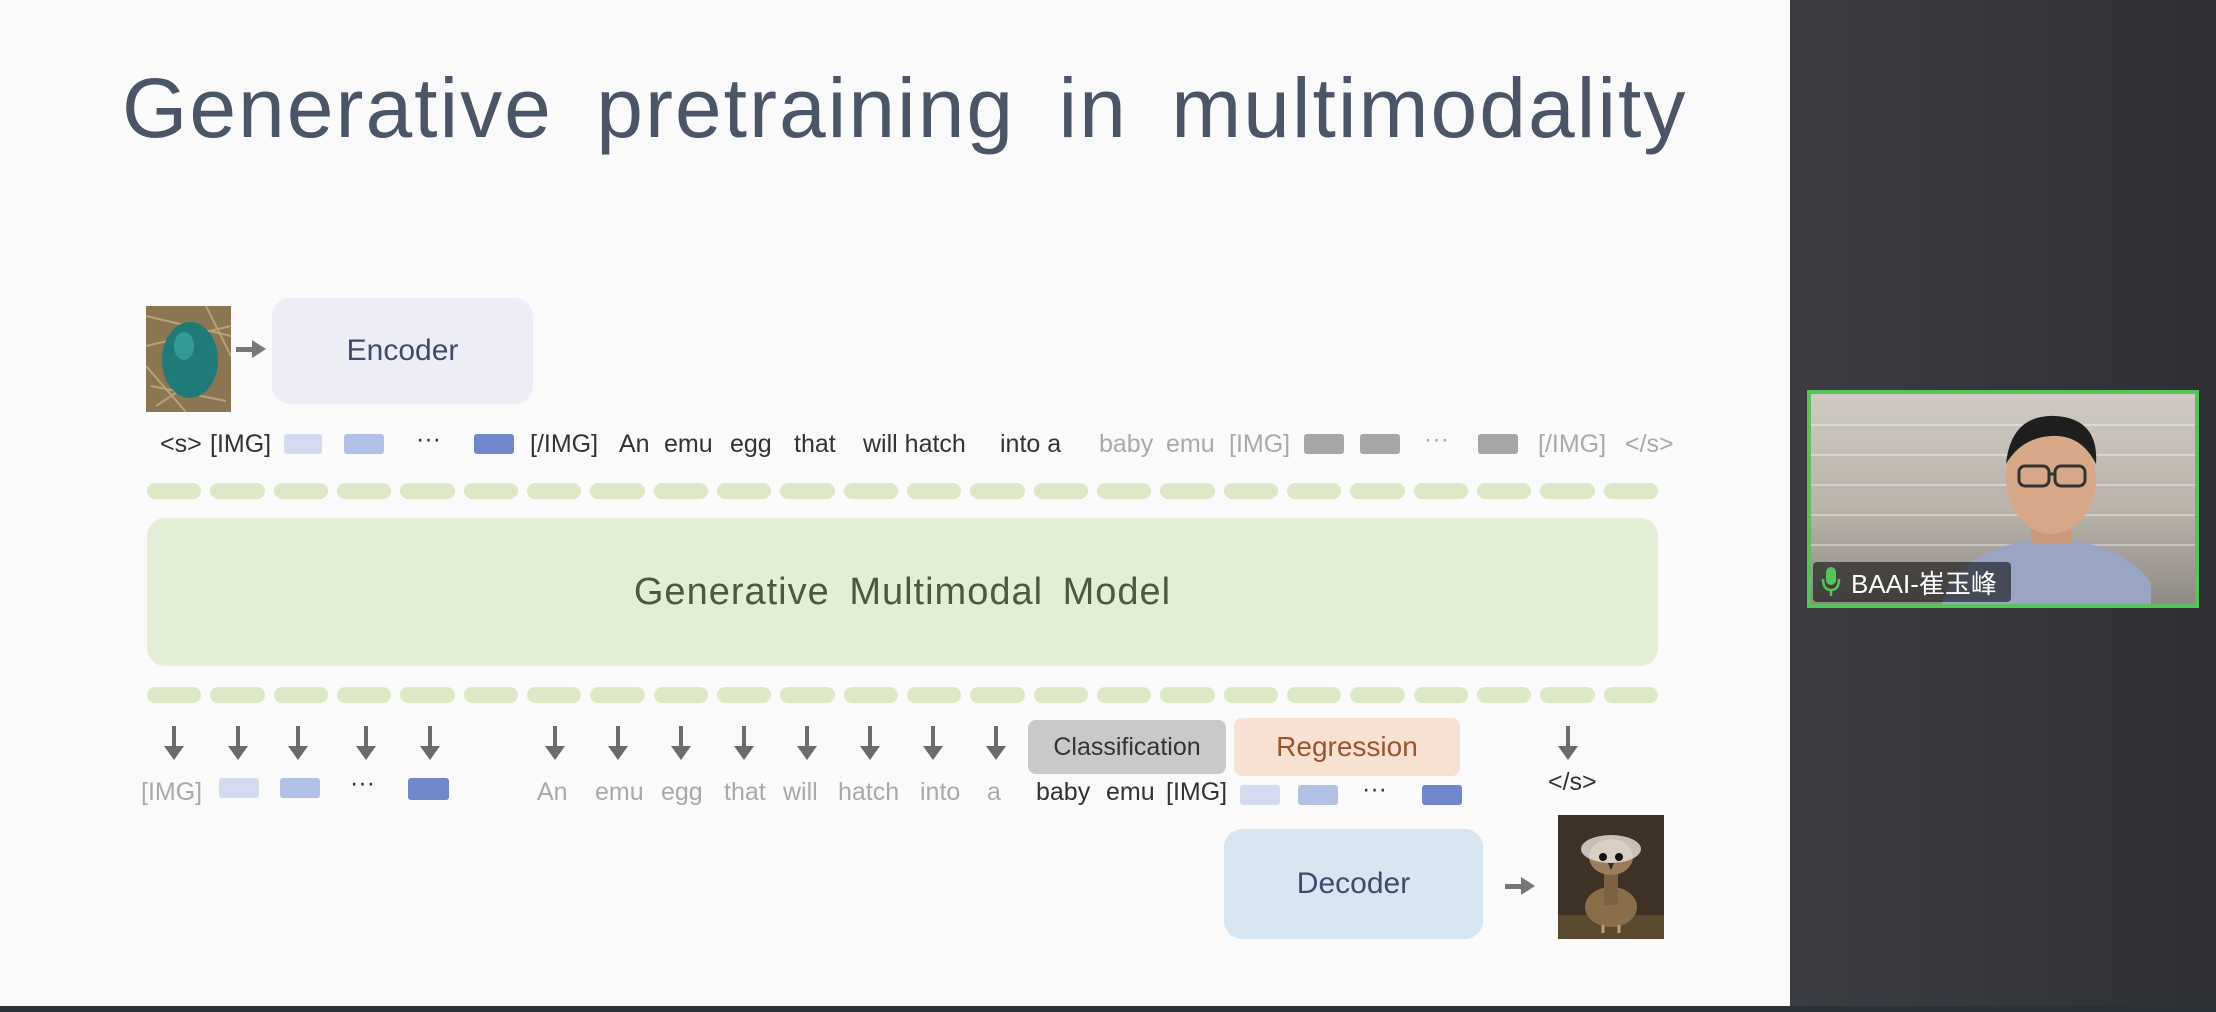  Describe the element at coordinates (1031, 444) in the screenshot. I see `text-token: into a` at that location.